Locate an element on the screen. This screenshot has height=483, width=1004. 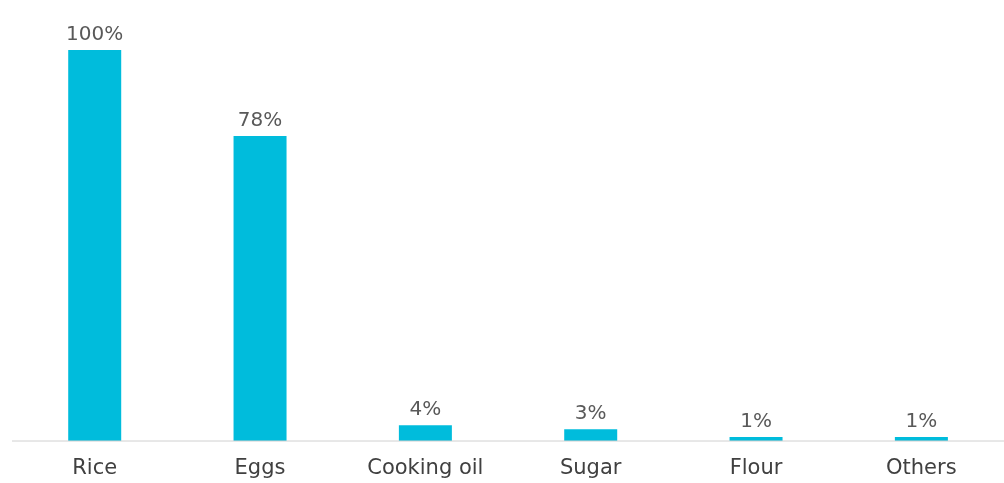
x-tick-label: Rice is located at coordinates (95, 466).